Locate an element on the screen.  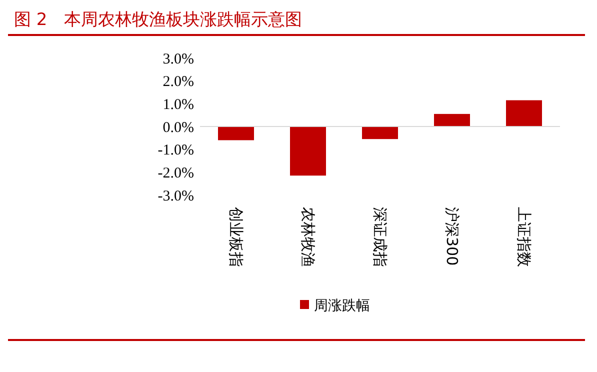
legend-label: 周涨跌幅 is located at coordinates (342, 306).